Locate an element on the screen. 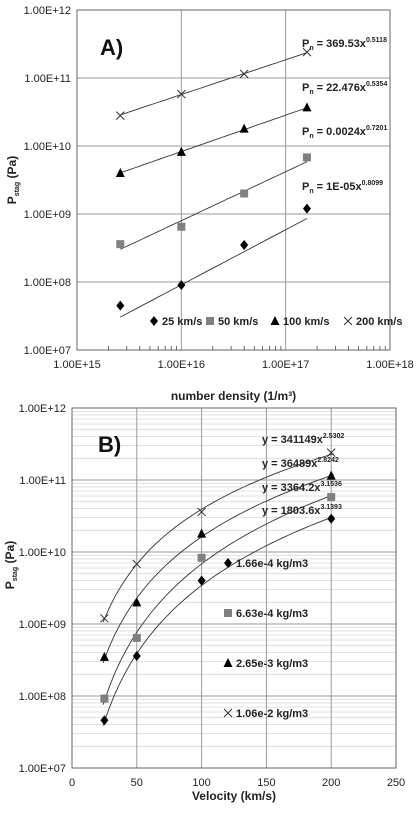  series-1: Pn = 1E-05x0.8099 is located at coordinates (249, 249).